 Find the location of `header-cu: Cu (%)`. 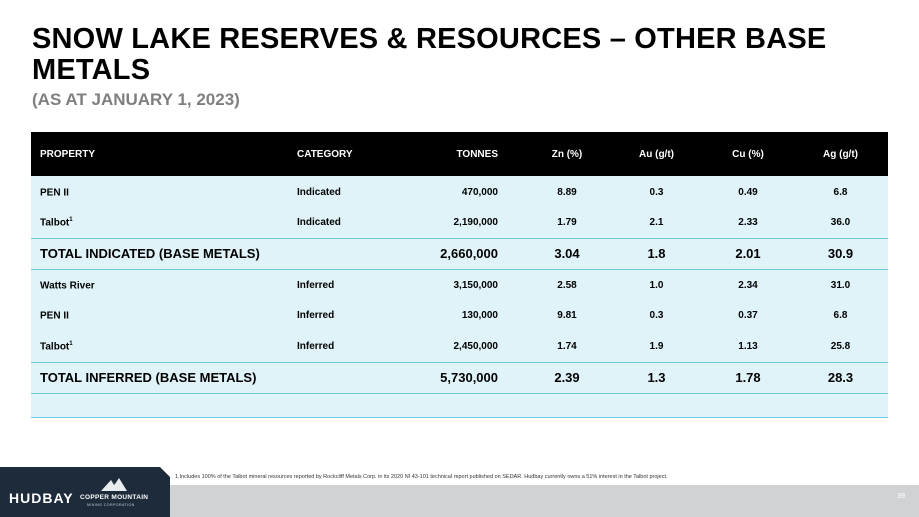

header-cu: Cu (%) is located at coordinates (748, 154).